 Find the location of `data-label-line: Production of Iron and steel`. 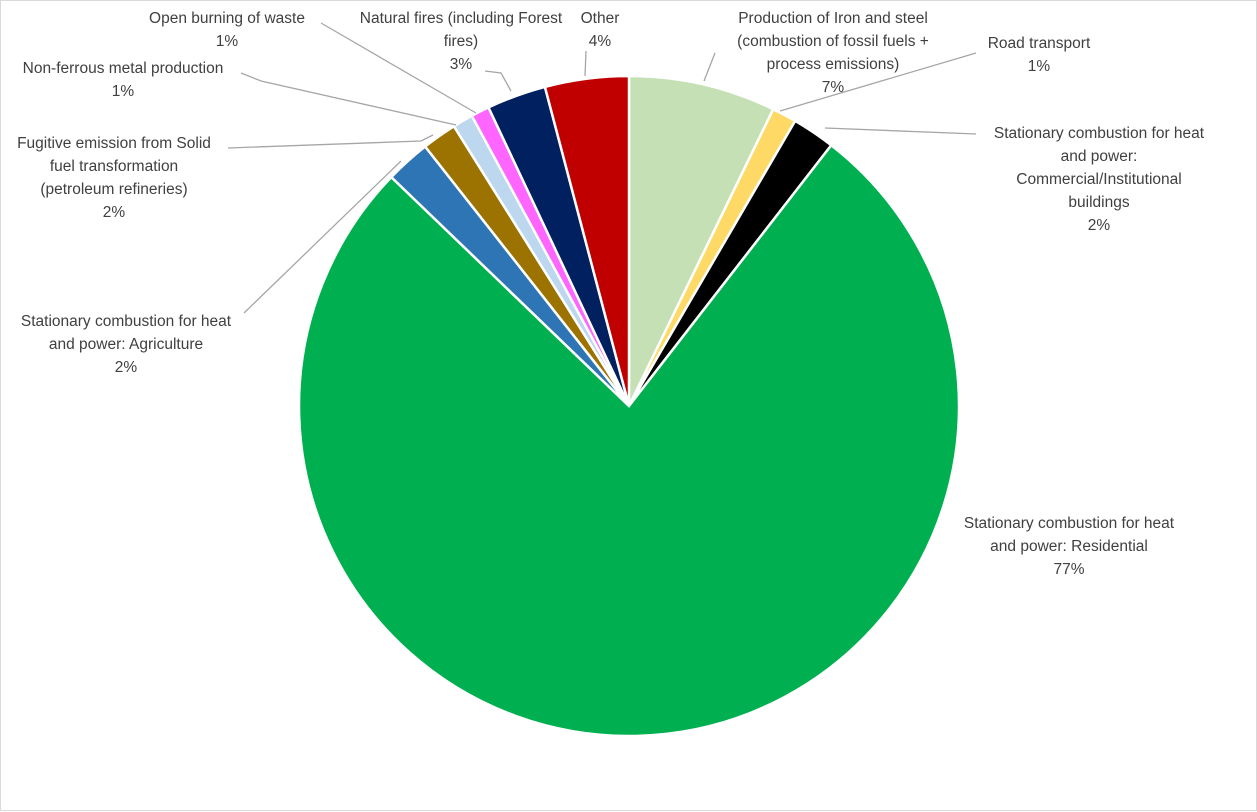

data-label-line: Production of Iron and steel is located at coordinates (833, 18).